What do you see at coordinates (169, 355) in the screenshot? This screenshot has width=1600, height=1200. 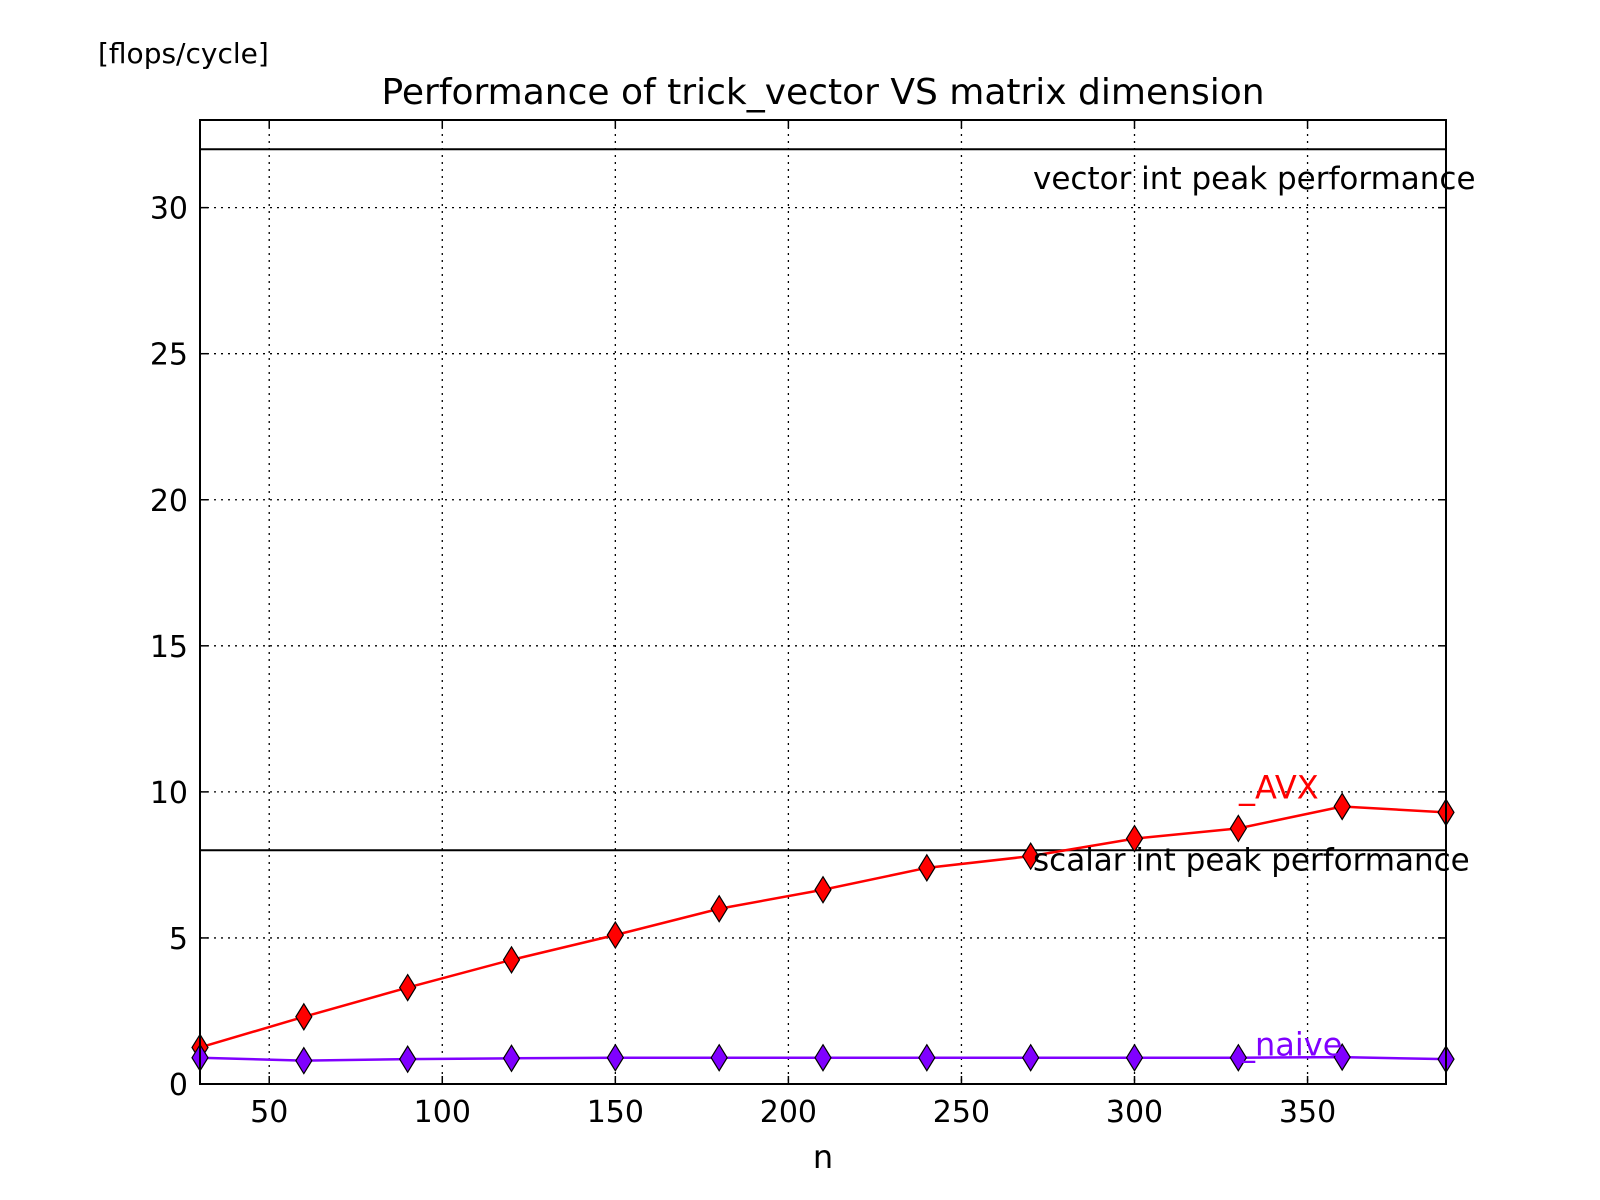 I see `y-tick-label: 25` at bounding box center [169, 355].